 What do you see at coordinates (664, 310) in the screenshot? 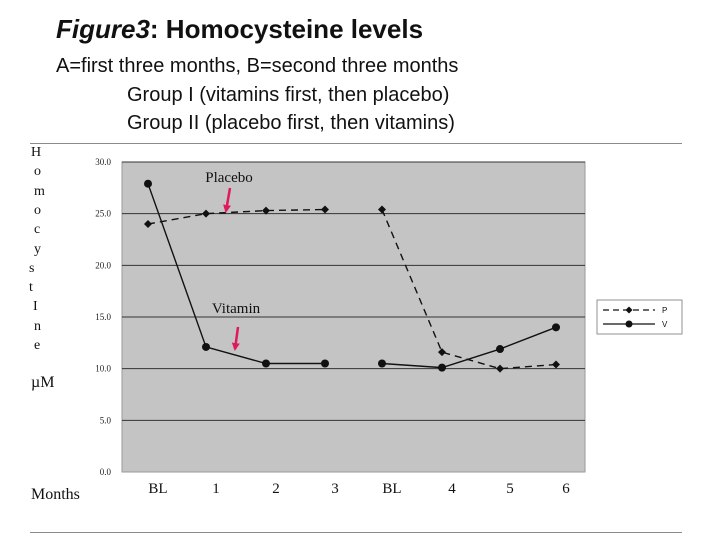
I see `legend-label-p: P` at bounding box center [664, 310].